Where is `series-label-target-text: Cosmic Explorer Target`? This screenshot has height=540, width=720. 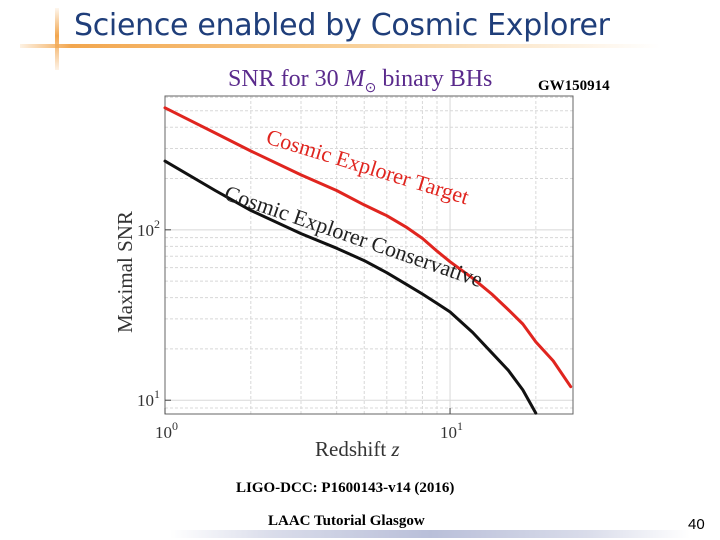
series-label-target-text: Cosmic Explorer Target is located at coordinates (368, 166).